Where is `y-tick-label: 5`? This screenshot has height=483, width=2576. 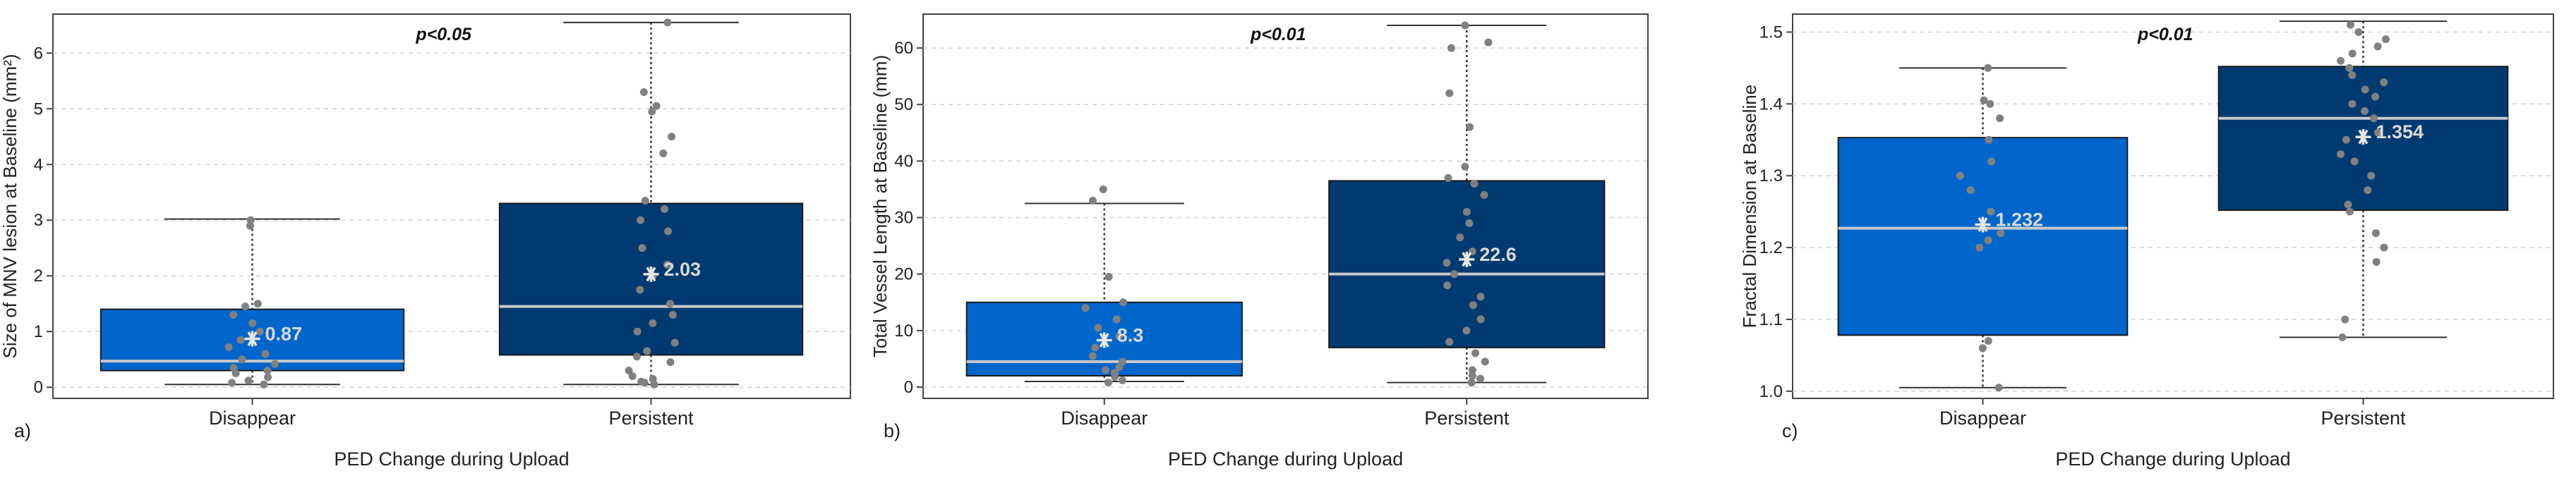
y-tick-label: 5 is located at coordinates (38, 109).